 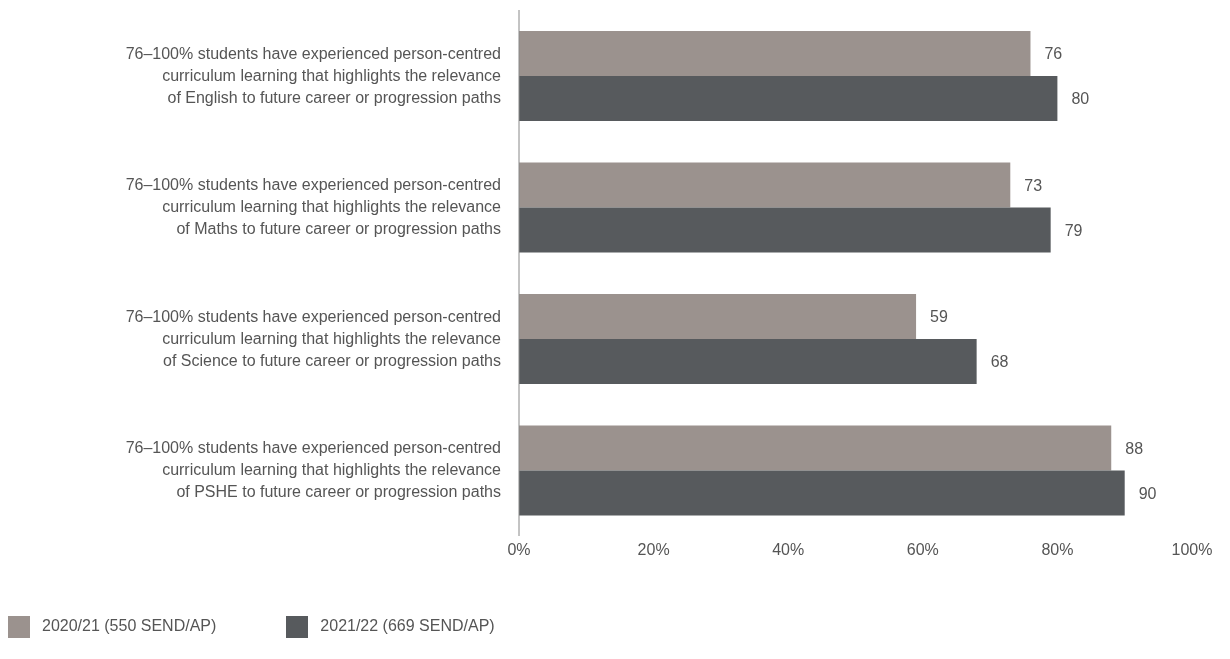 What do you see at coordinates (999, 362) in the screenshot?
I see `data-label: 68` at bounding box center [999, 362].